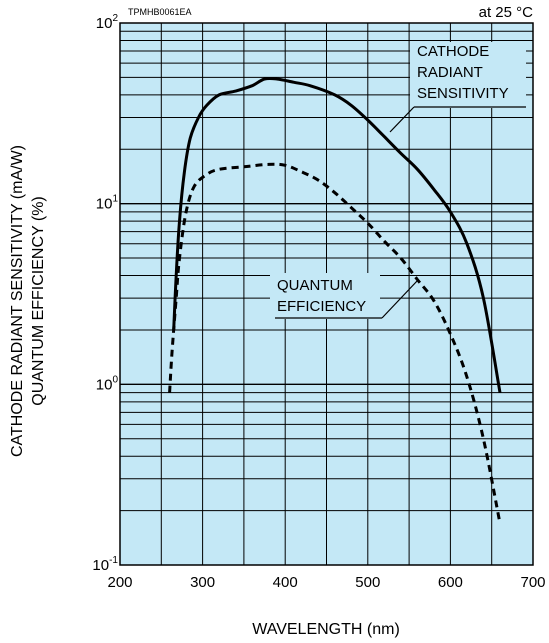 Image resolution: width=549 pixels, height=643 pixels. I want to click on callout-quantum-efficiency: QUANTUM EFFICIENCY, so click(344, 296).